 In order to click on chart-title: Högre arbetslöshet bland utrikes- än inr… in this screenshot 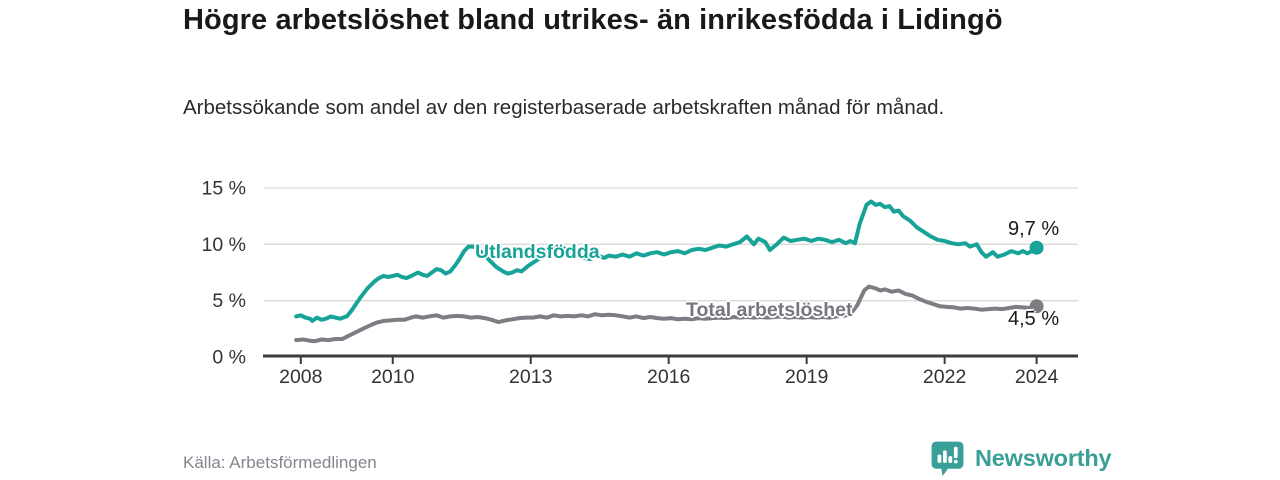, I will do `click(593, 20)`.